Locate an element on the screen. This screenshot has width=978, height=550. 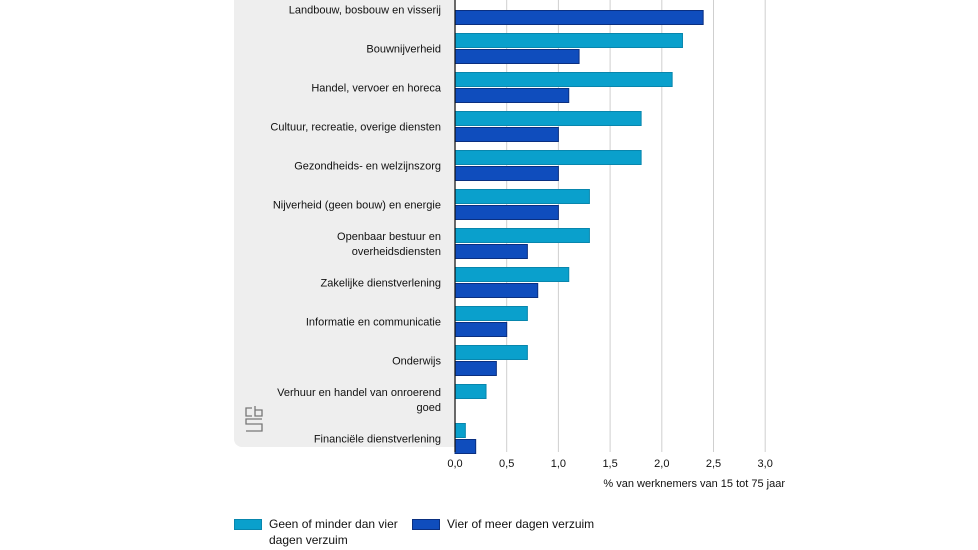
x-tick-label: 2,5 is located at coordinates (713, 464).